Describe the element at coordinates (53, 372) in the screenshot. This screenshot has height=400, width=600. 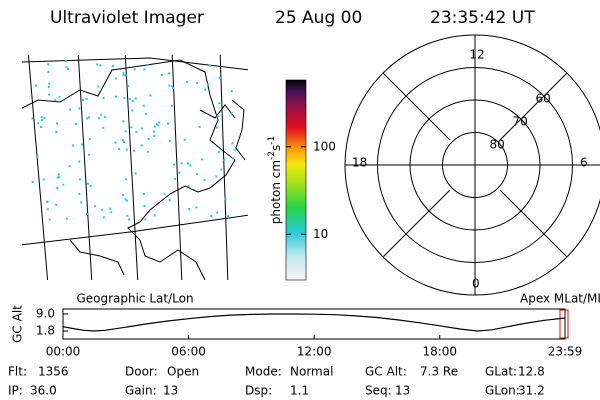
I see `status-value: 1356` at that location.